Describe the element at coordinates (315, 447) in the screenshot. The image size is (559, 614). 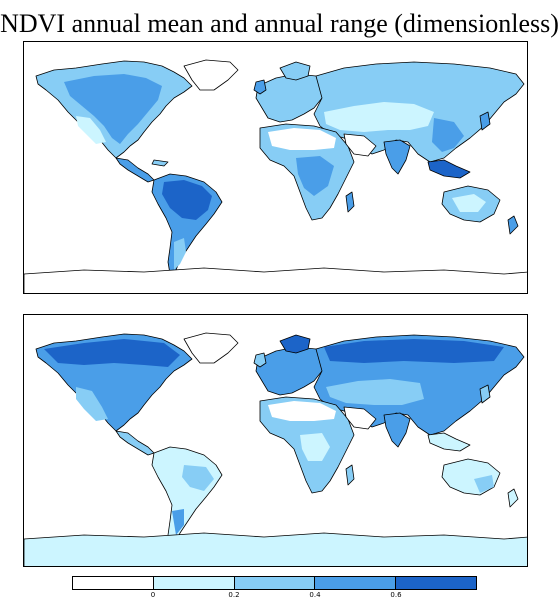
I see `central-africa-low` at that location.